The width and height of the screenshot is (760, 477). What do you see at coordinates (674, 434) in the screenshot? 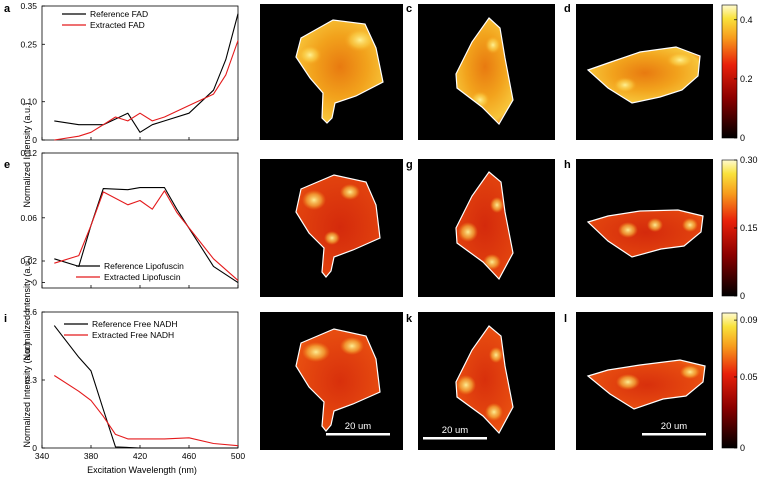
I see `scale-bar-line-l` at bounding box center [674, 434].